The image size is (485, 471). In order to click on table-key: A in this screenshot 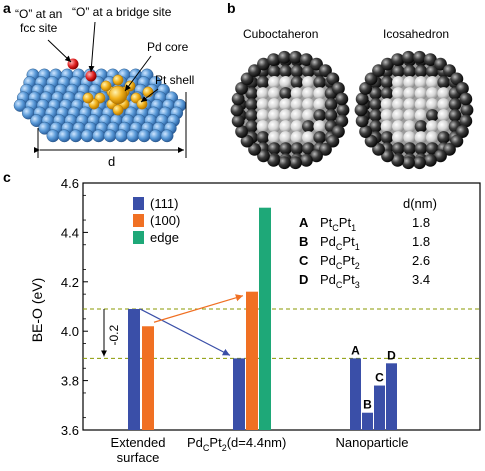, I will do `click(304, 222)`.